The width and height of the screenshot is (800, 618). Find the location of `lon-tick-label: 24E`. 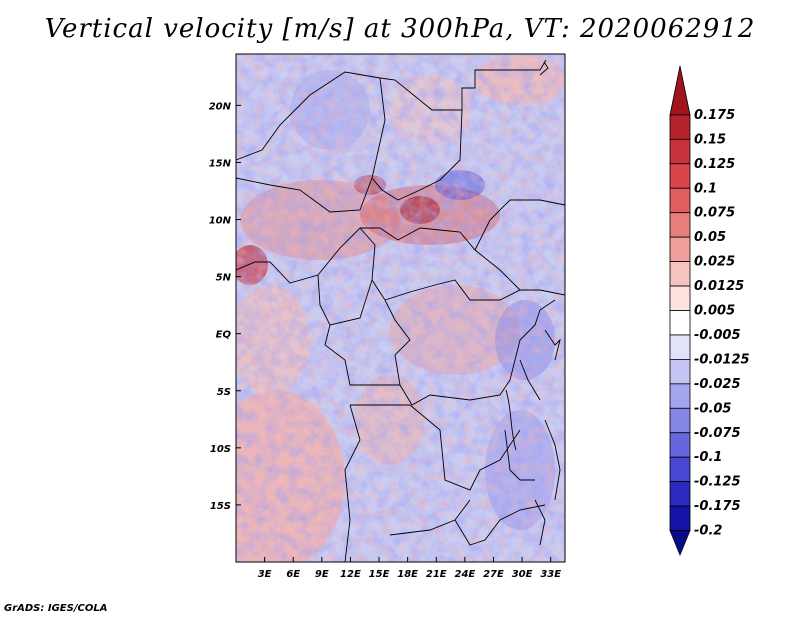

lon-tick-label: 24E is located at coordinates (464, 574).